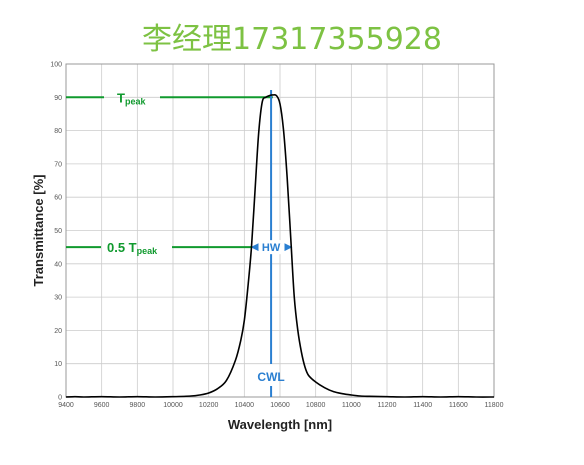 The height and width of the screenshot is (465, 584). I want to click on y-tick-label: 30, so click(58, 298).